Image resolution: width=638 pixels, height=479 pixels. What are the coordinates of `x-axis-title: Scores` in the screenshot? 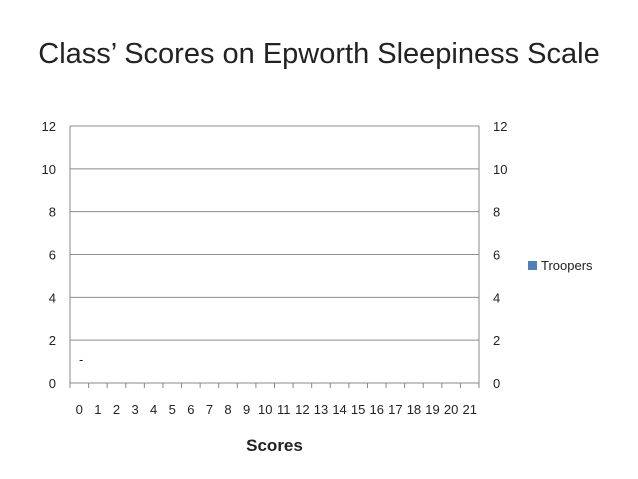 It's located at (274, 445).